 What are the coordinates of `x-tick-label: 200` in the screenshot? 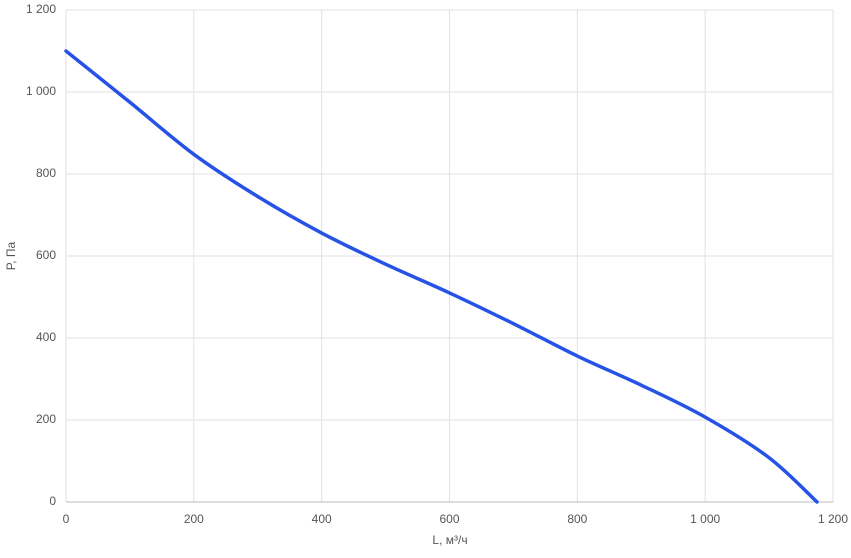 It's located at (194, 519).